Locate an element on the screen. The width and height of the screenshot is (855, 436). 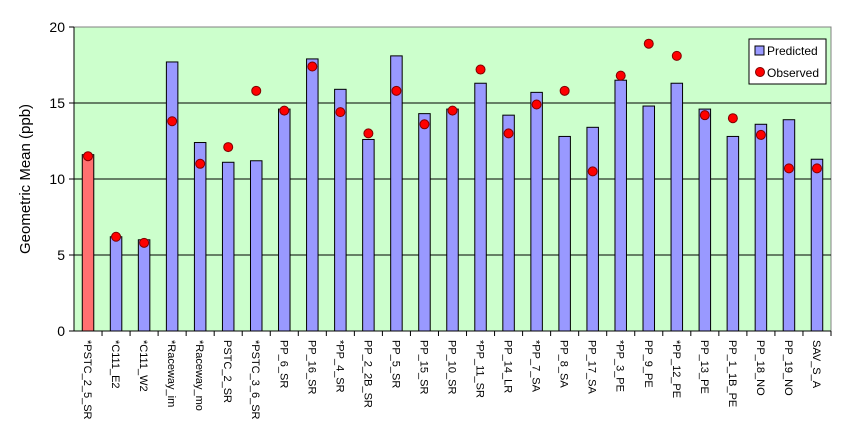
x-category-label: *PP_4_SR is located at coordinates (339, 366).